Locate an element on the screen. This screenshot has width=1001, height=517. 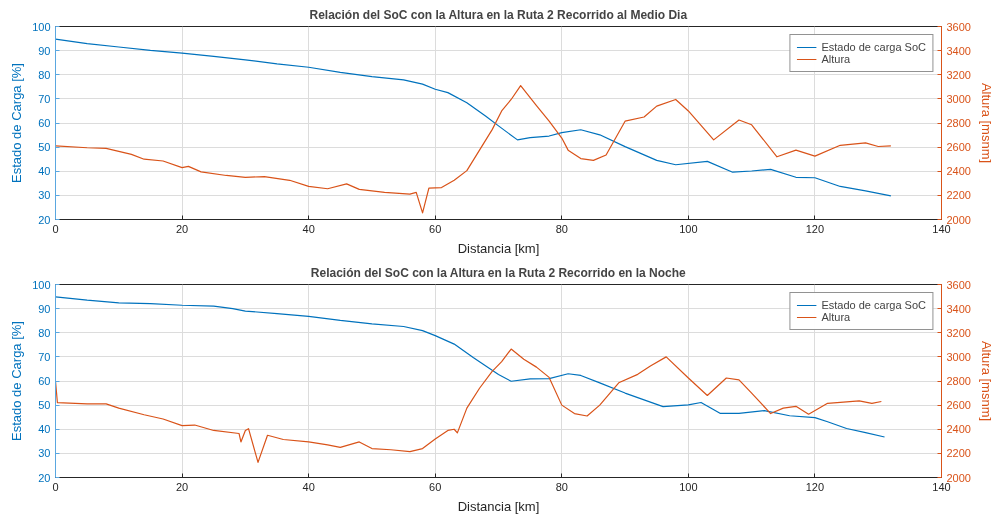
chart-title: Relación del SoC con la Altura en la Ruta 2 Recorrido al Medio Dia is located at coordinates (498, 14).